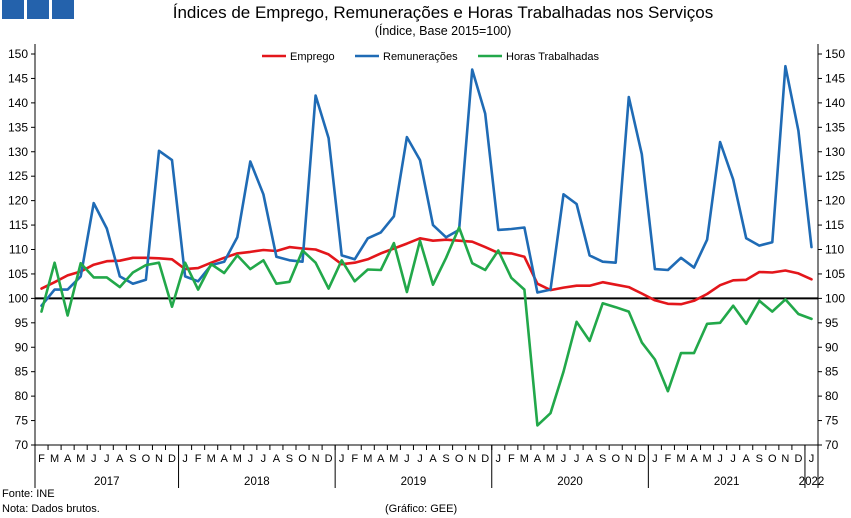 This screenshot has width=851, height=518. Describe the element at coordinates (51, 509) in the screenshot. I see `data-note: Nota: Dados brutos.` at that location.